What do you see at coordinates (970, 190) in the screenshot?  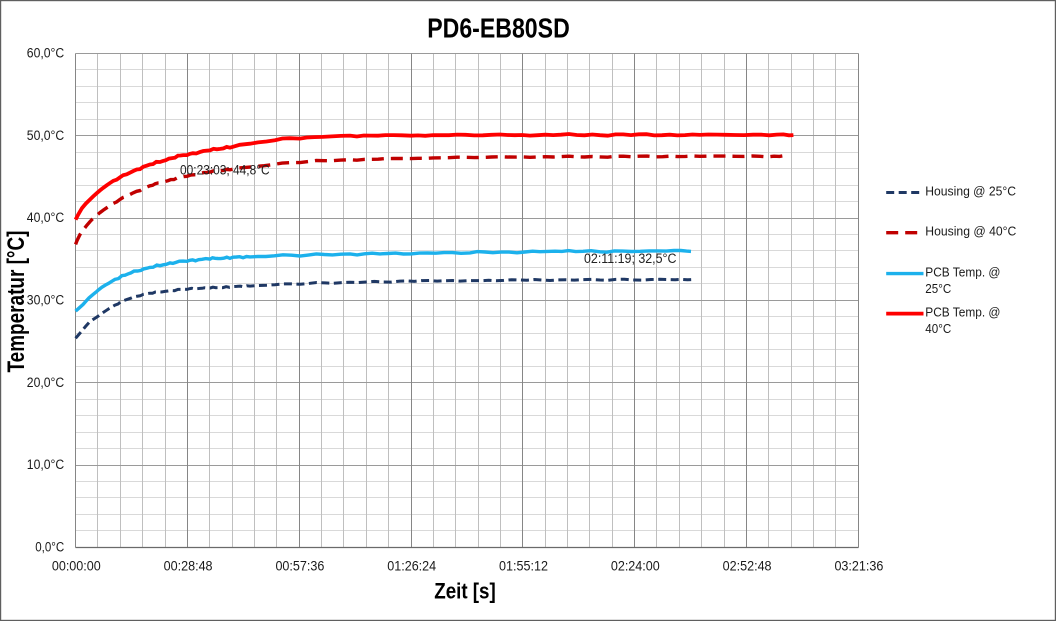 I see `svg-text: Housing @ 25°C` at bounding box center [970, 190].